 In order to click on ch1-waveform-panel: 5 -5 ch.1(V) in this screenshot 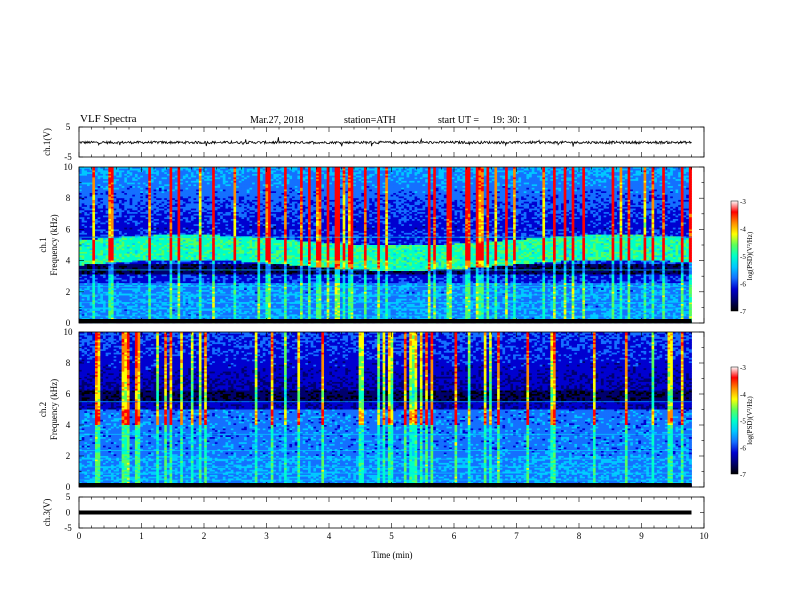, I will do `click(373, 142)`.